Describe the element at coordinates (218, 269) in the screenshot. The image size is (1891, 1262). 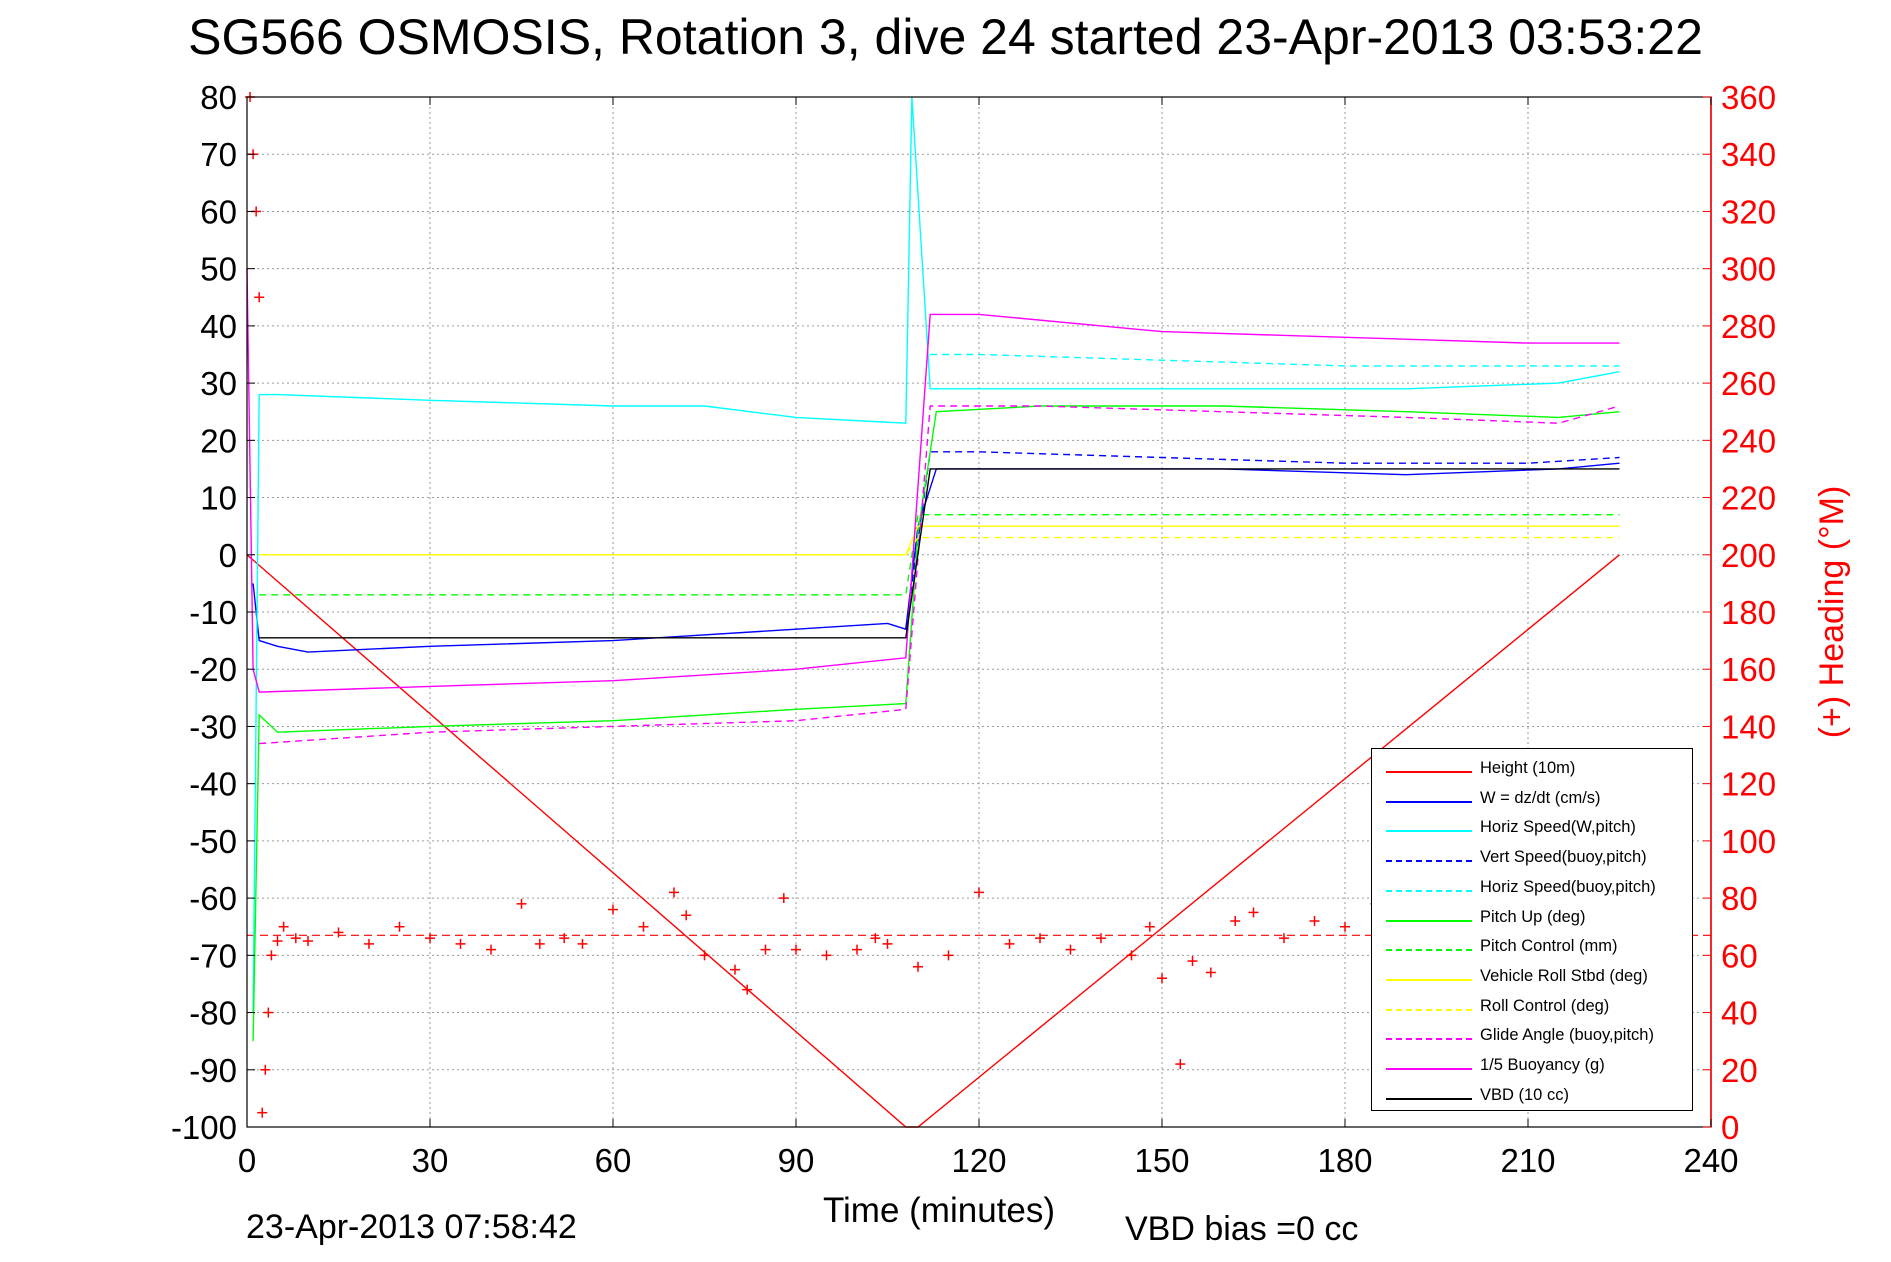
I see `y-tick-label-left: 50` at that location.